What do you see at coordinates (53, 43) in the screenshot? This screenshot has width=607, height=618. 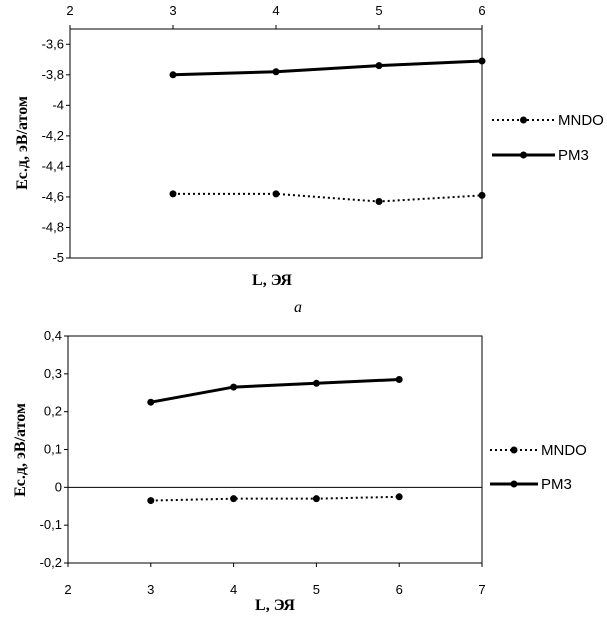 I see `y-tick-label: -3,6` at bounding box center [53, 43].